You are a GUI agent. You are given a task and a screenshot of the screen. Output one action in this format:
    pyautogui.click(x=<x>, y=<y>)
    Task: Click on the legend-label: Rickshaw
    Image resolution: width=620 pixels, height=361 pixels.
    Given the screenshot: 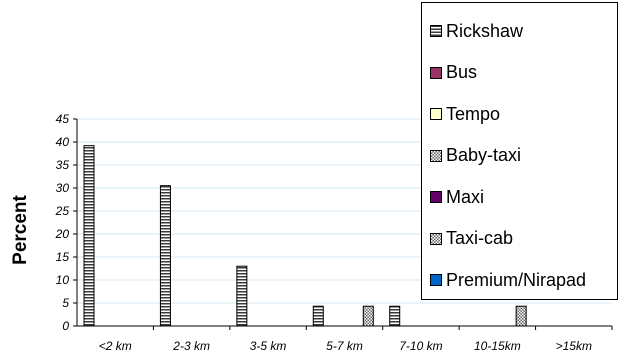 What is the action you would take?
    pyautogui.click(x=485, y=30)
    